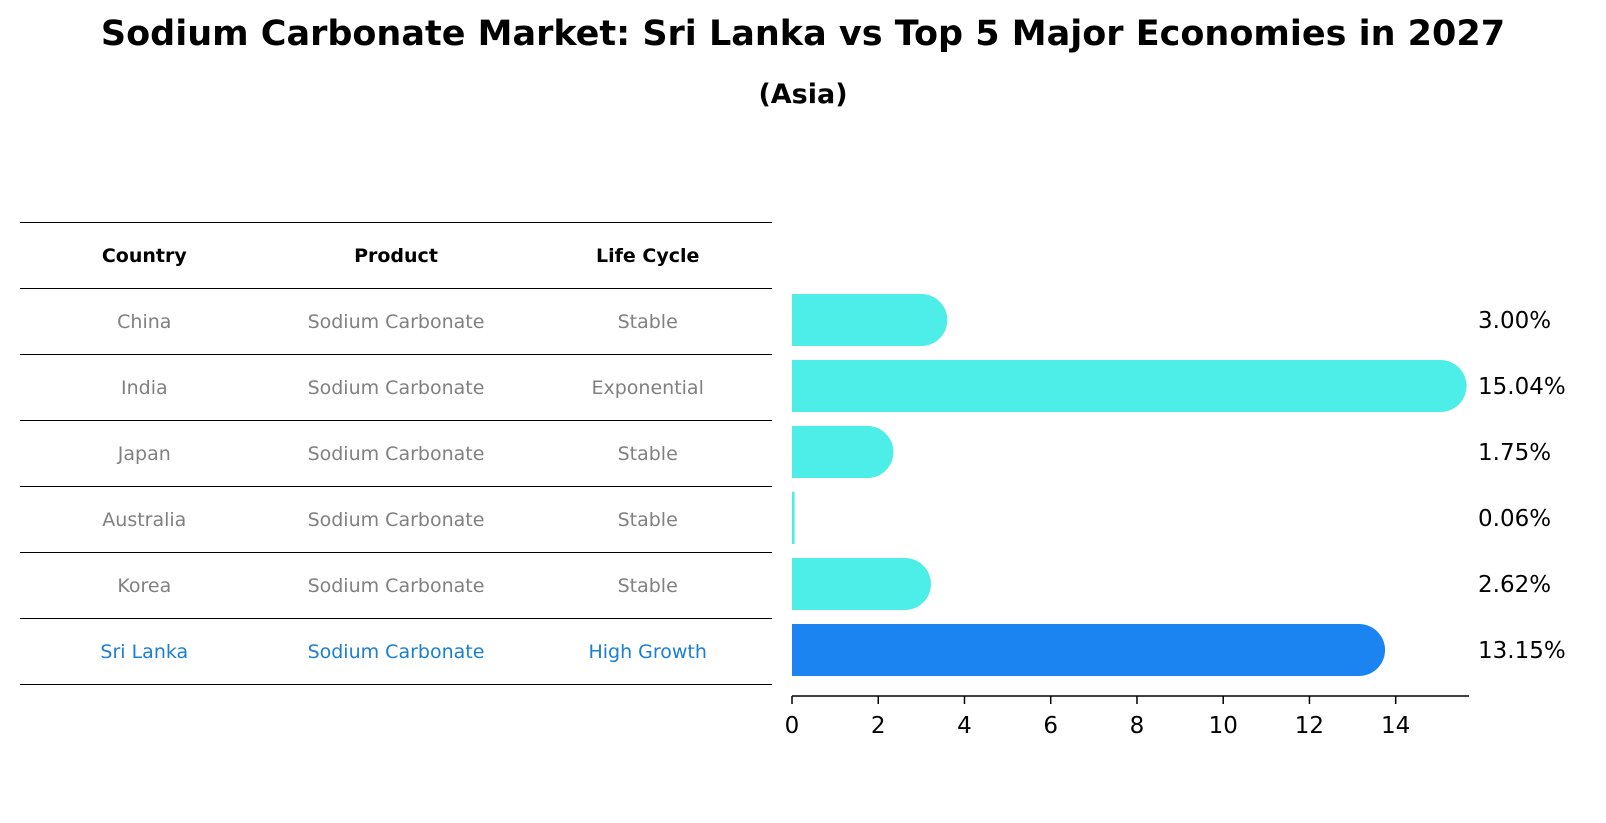  Describe the element at coordinates (144, 387) in the screenshot. I see `cell-country: India` at that location.